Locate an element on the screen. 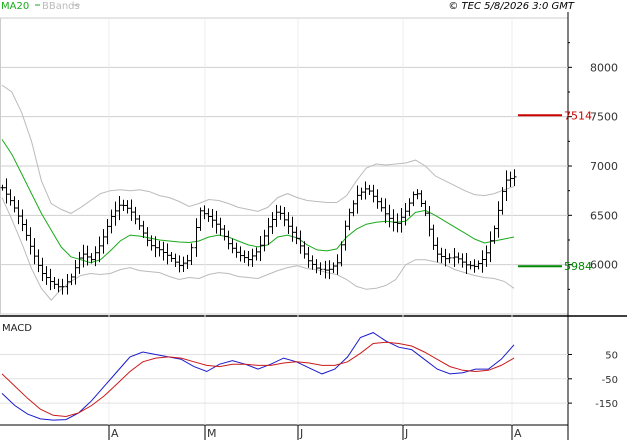 The image size is (627, 440). macd-tick-label: 50 is located at coordinates (611, 355).